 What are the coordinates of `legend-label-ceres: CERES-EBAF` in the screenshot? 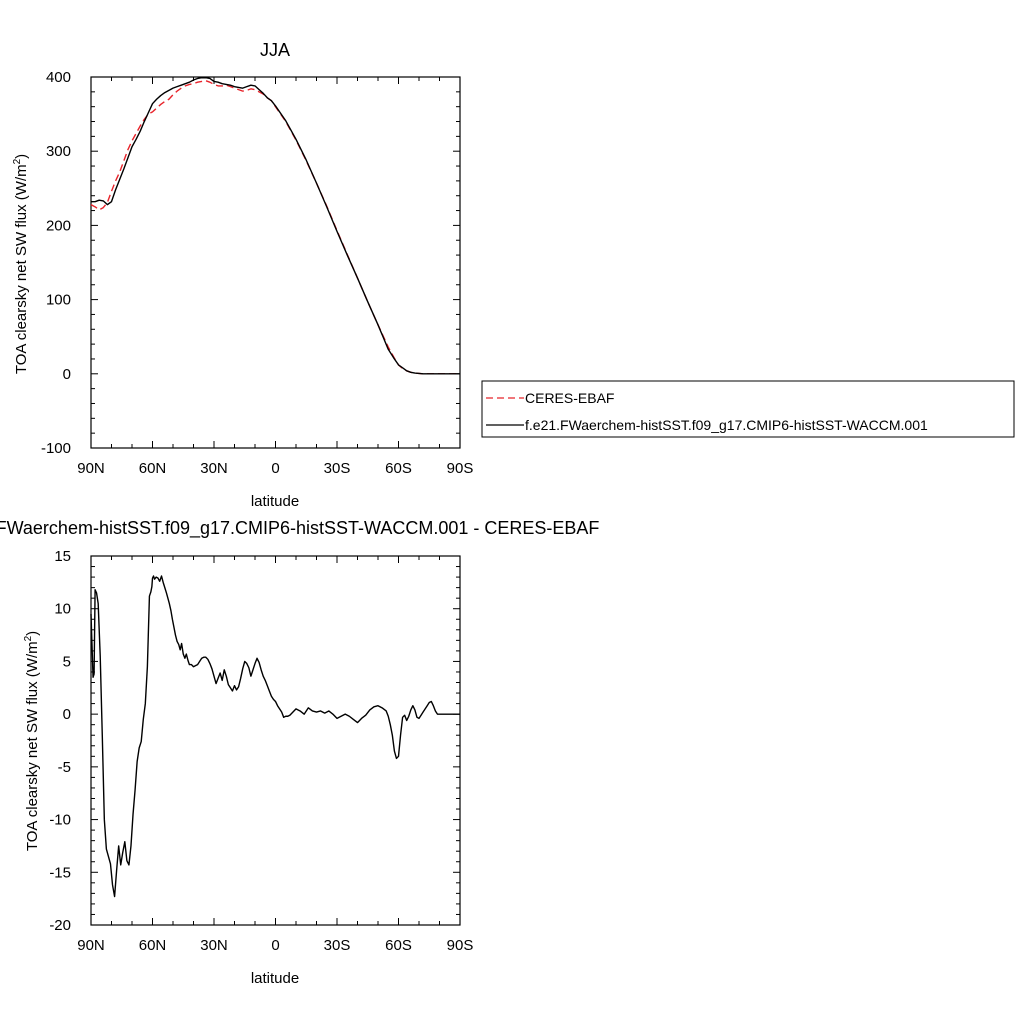 It's located at (569, 398).